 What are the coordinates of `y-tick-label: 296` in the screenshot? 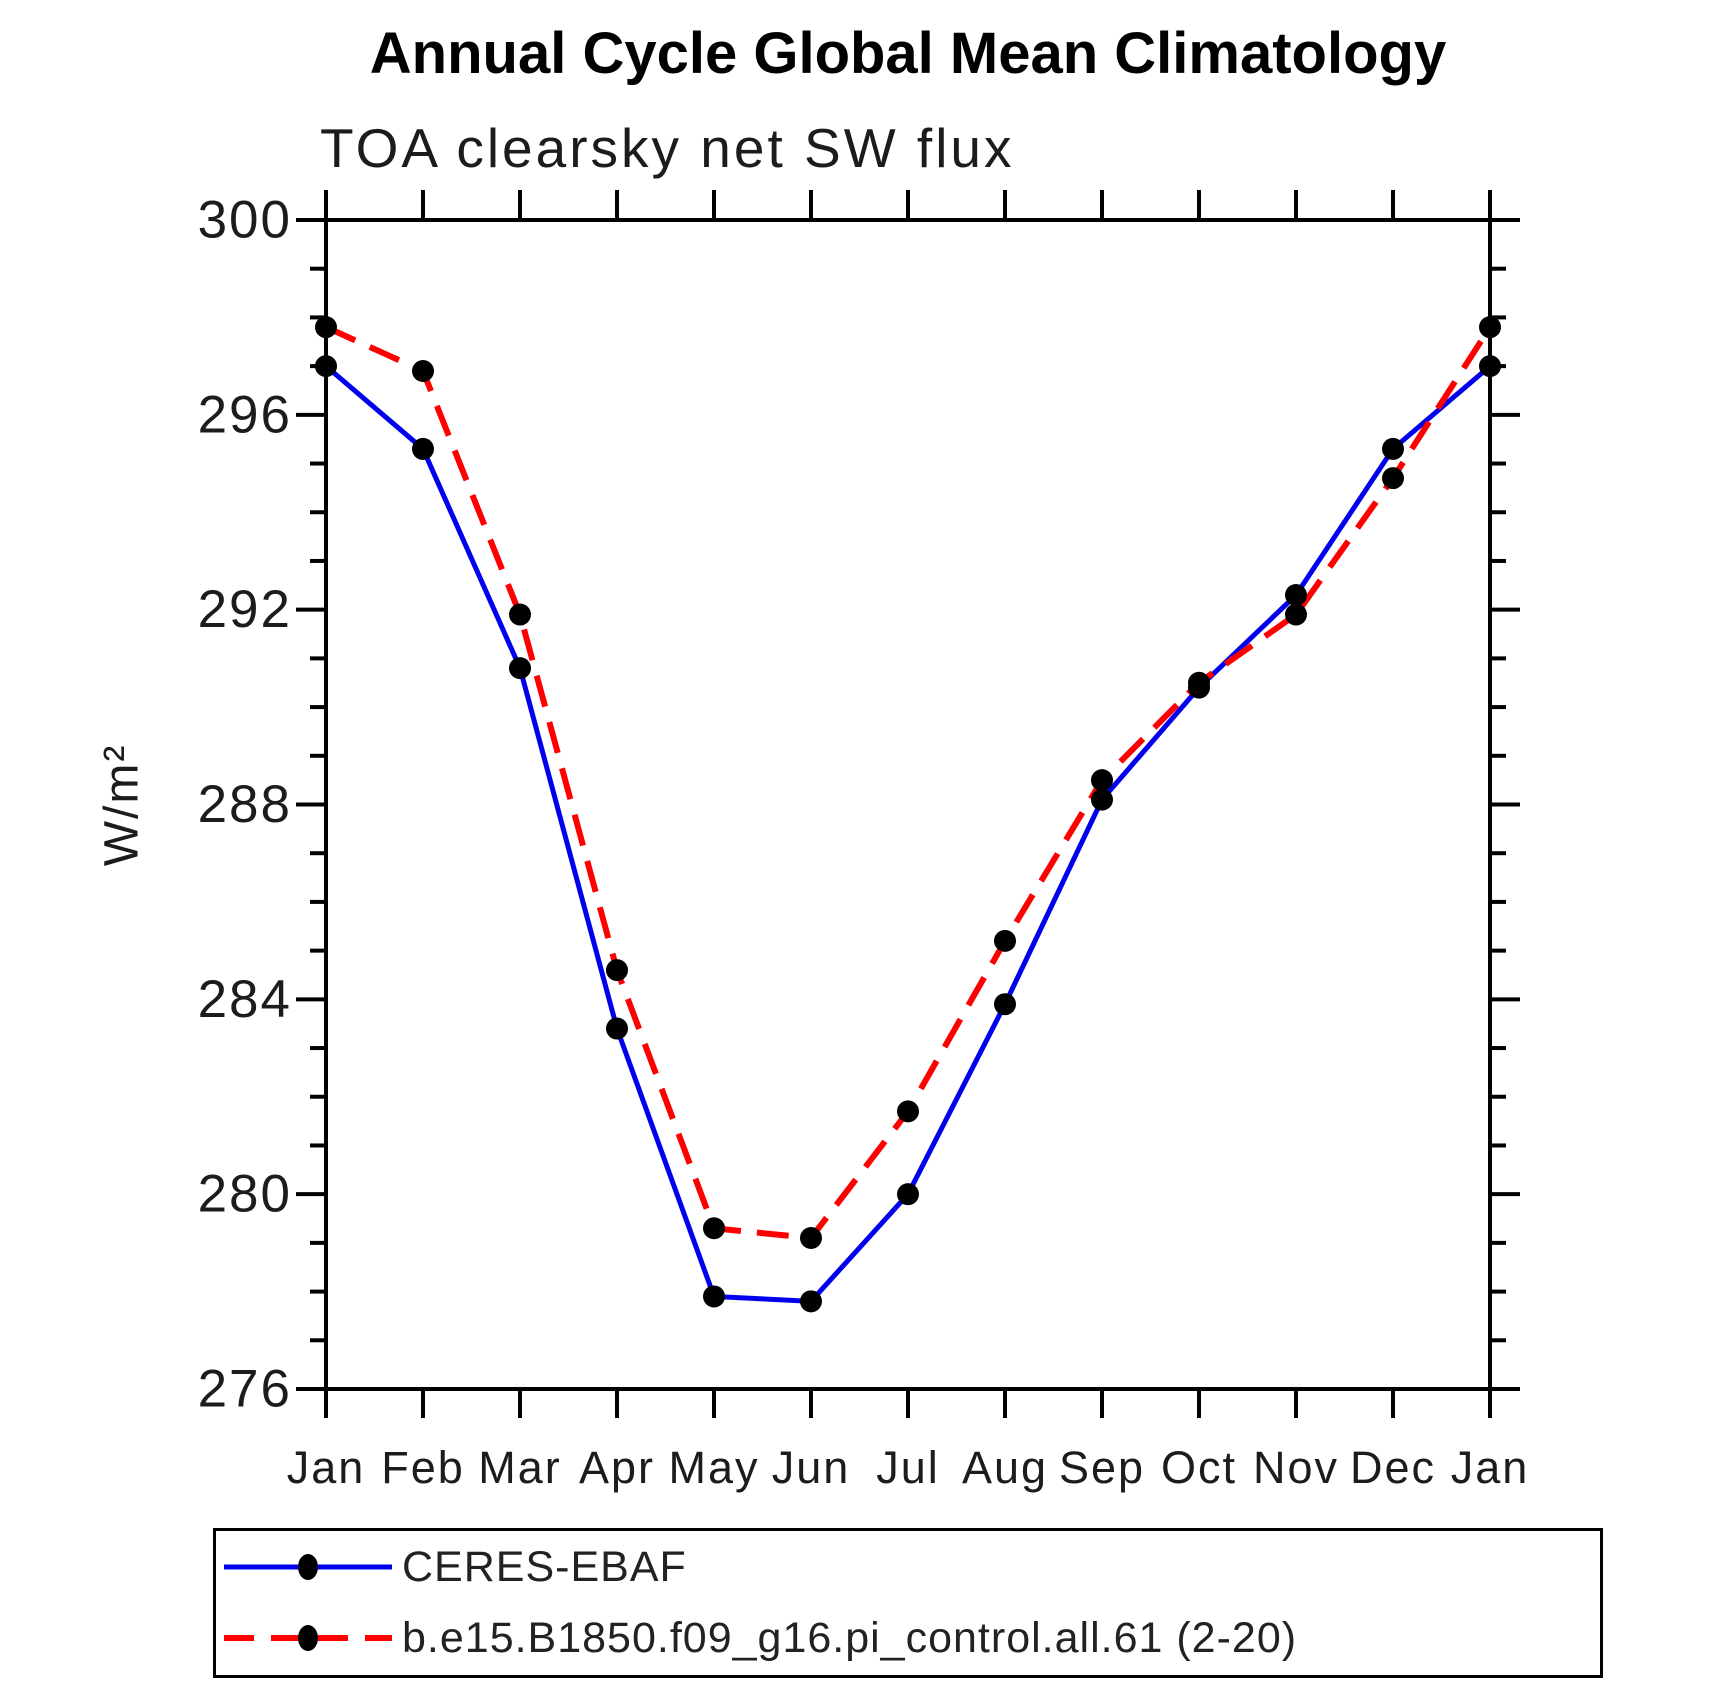 It's located at (245, 414).